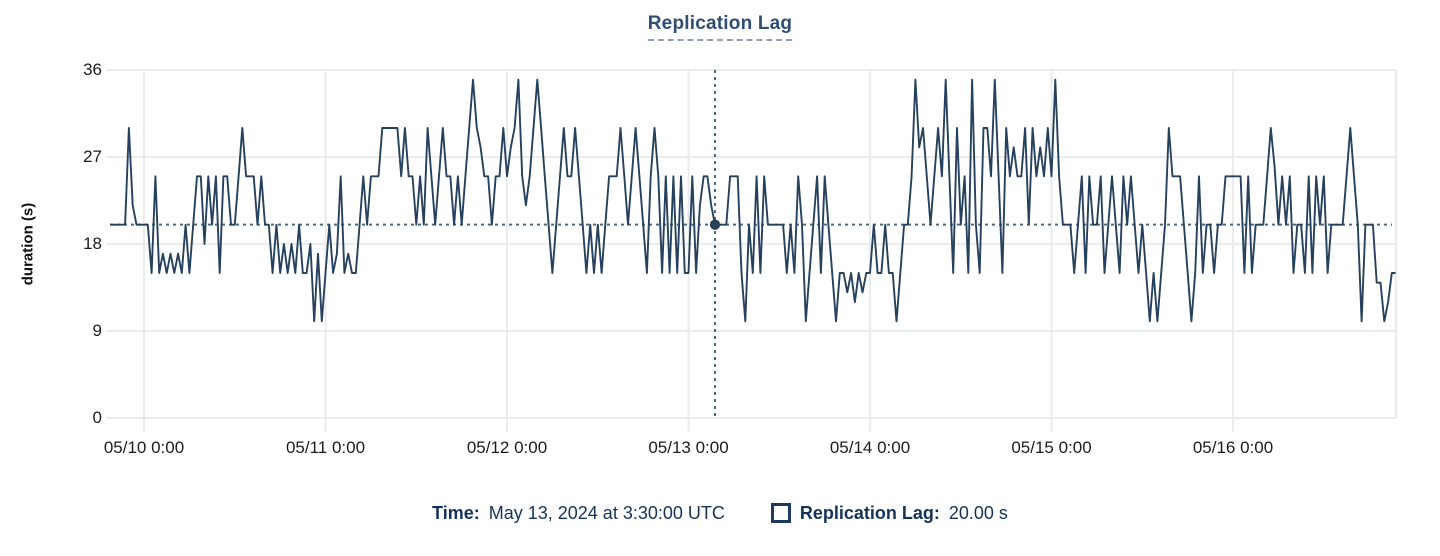 Image resolution: width=1440 pixels, height=556 pixels. I want to click on x-tick-label-0: 05/10 0:00, so click(144, 447).